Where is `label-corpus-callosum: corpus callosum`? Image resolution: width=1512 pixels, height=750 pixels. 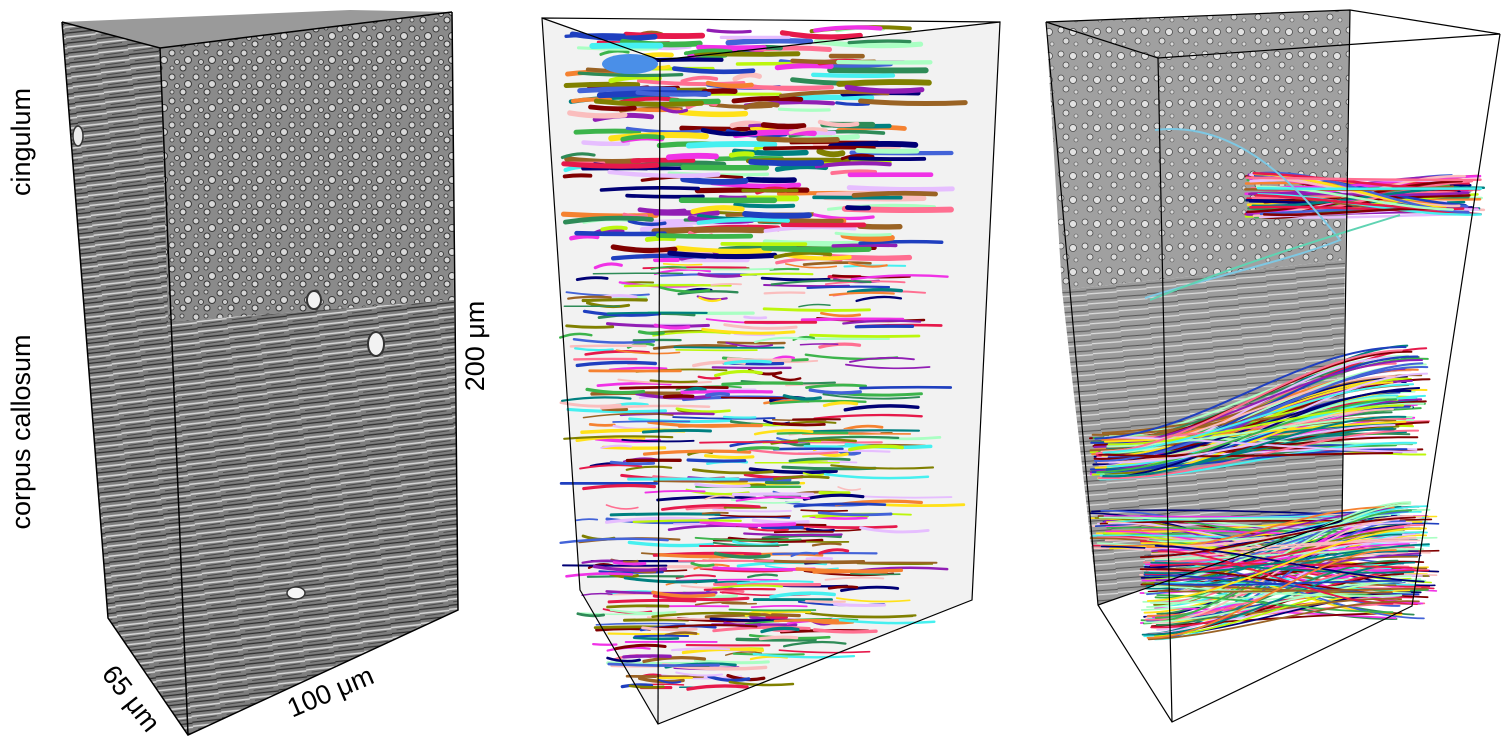 label-corpus-callosum: corpus callosum is located at coordinates (21, 431).